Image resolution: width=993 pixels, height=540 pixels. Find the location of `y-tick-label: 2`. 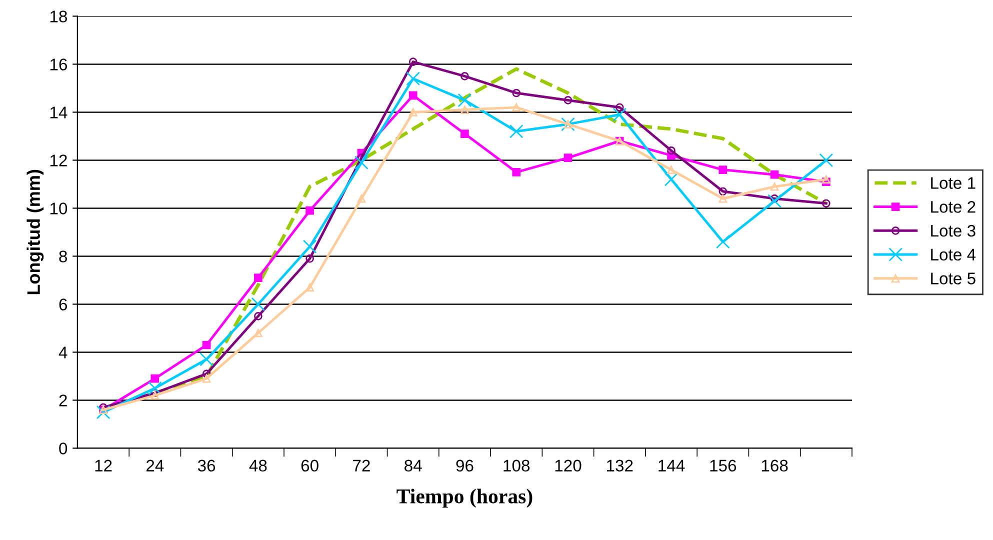

y-tick-label: 2 is located at coordinates (63, 400).